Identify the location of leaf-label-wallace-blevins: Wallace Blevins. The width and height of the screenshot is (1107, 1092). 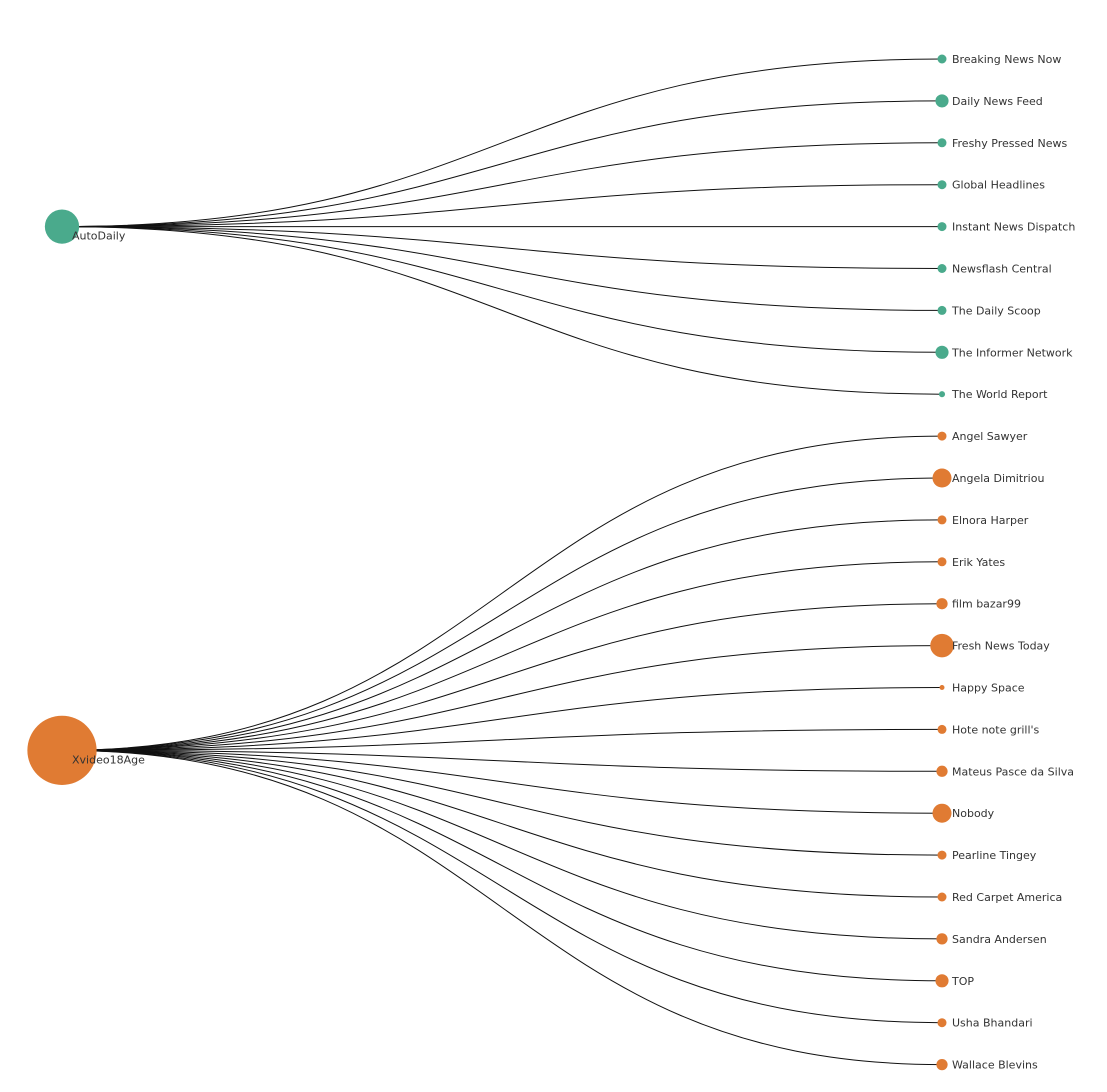
(995, 1065).